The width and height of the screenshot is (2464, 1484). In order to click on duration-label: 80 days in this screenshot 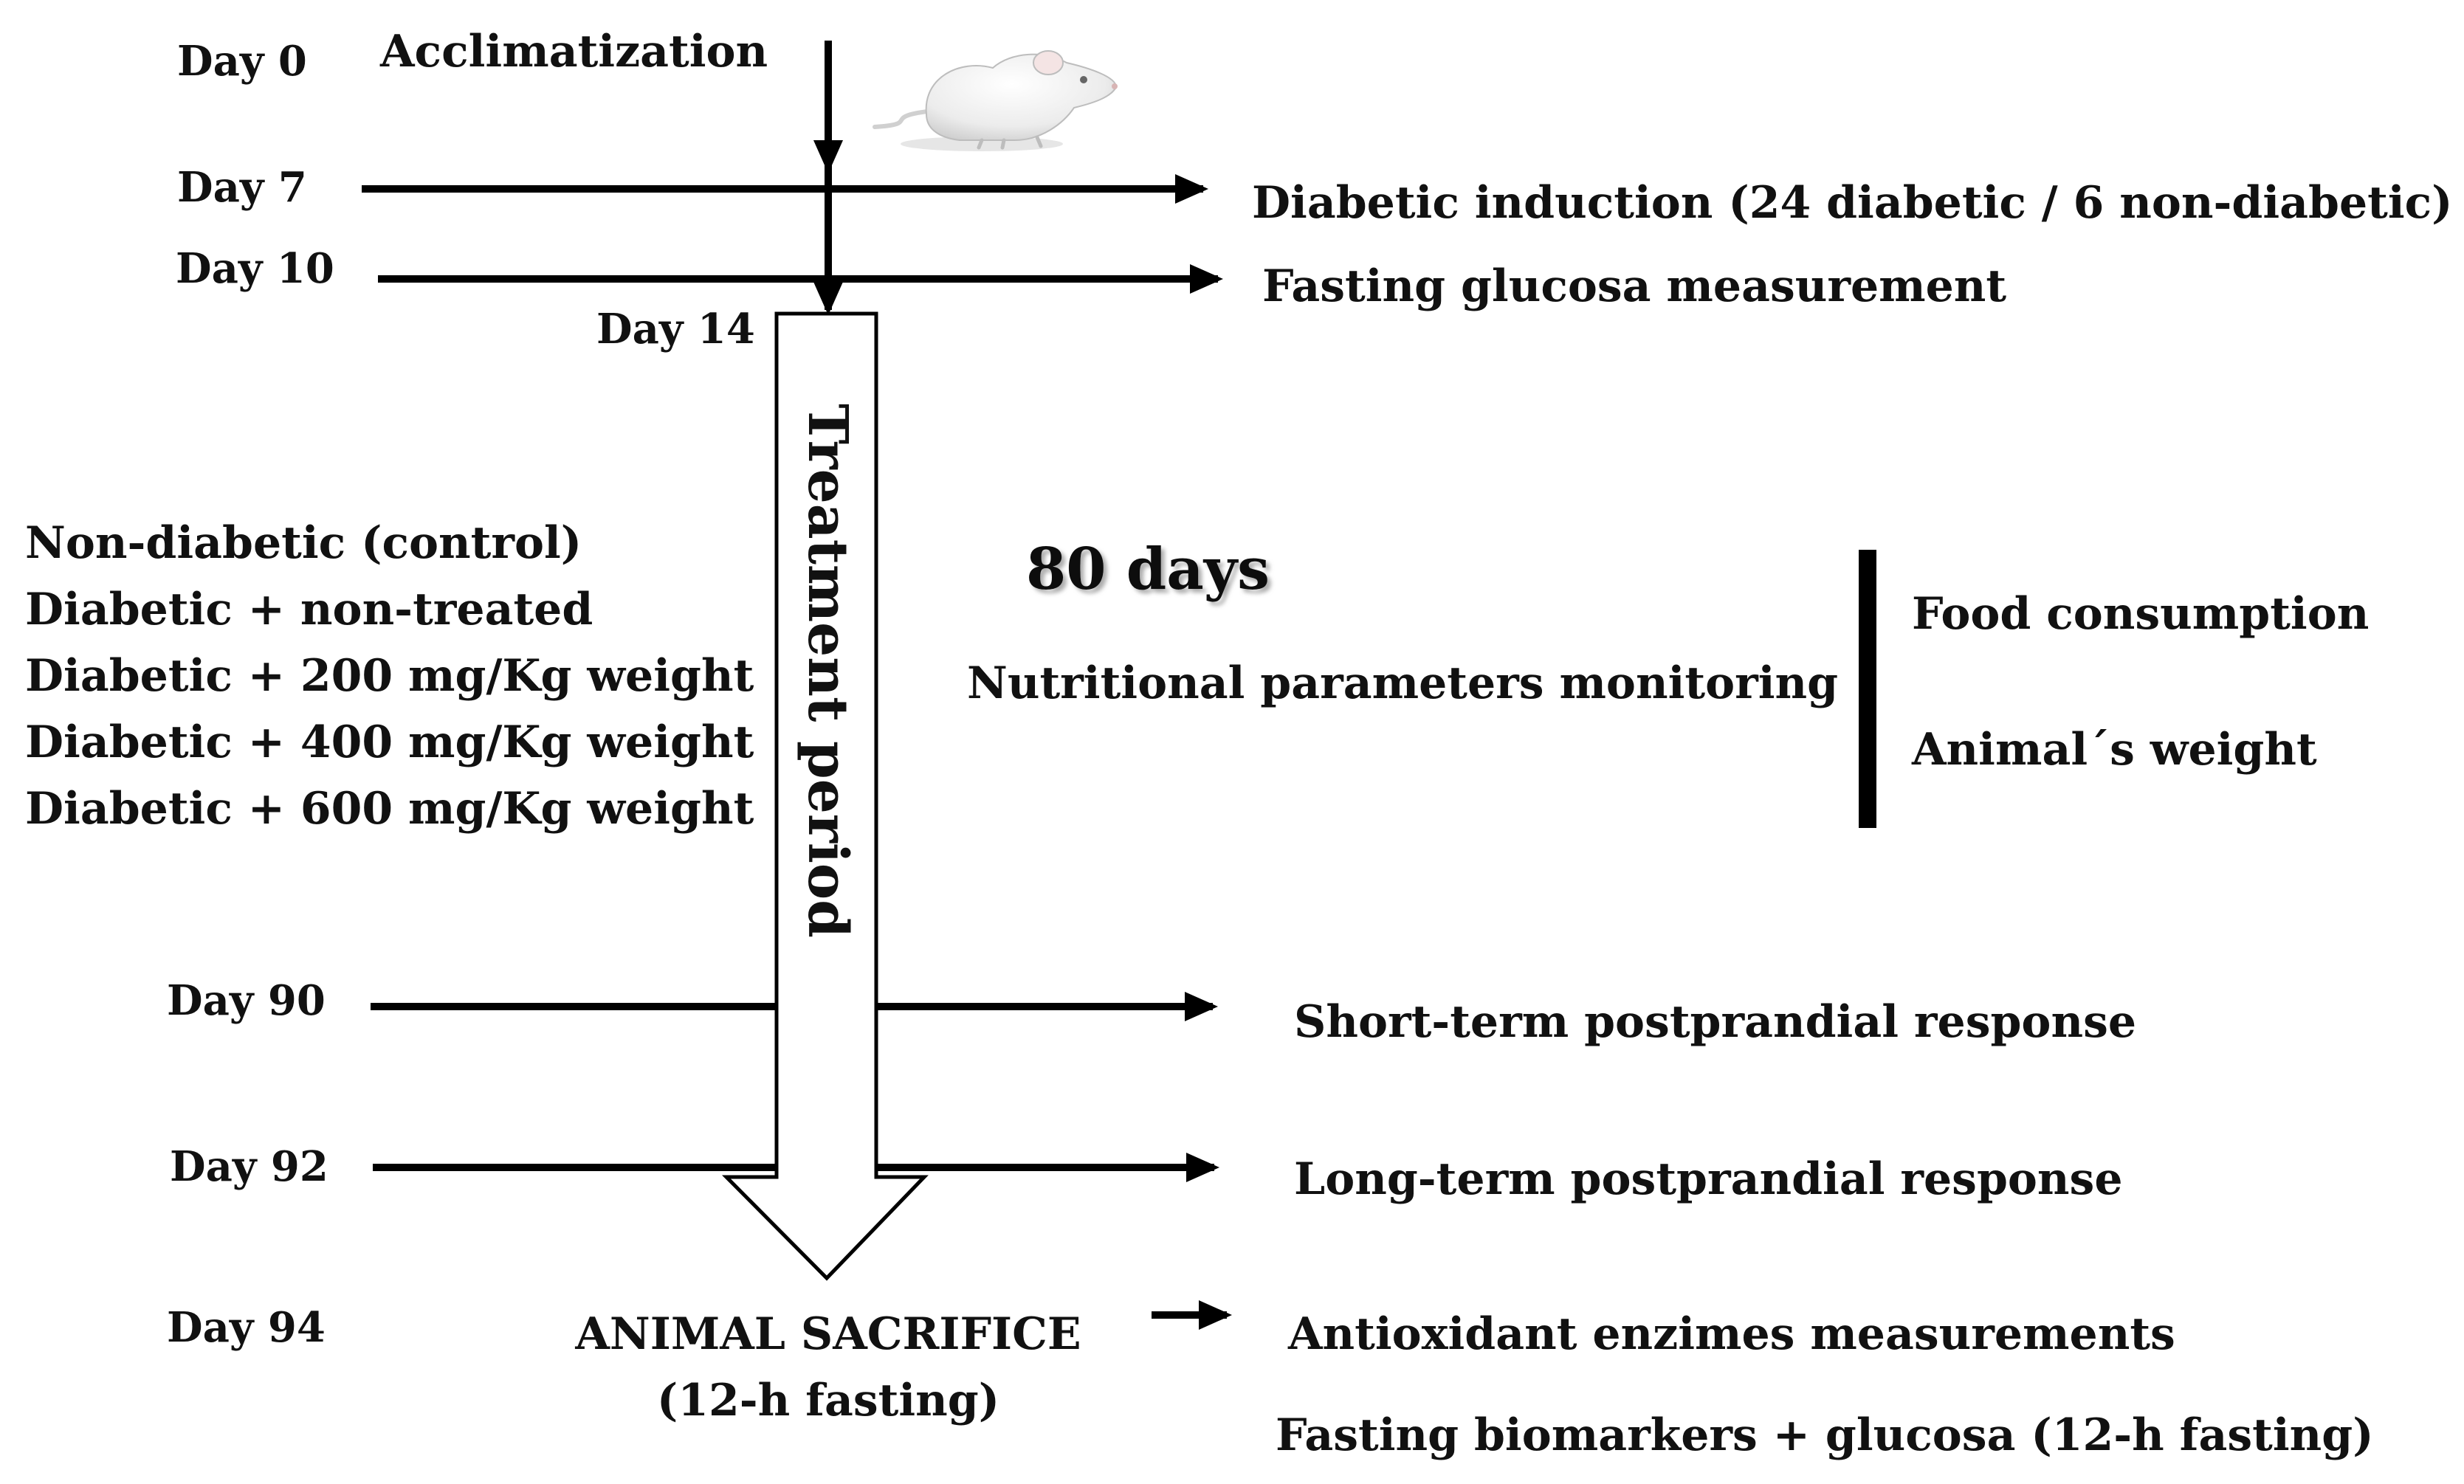, I will do `click(1148, 569)`.